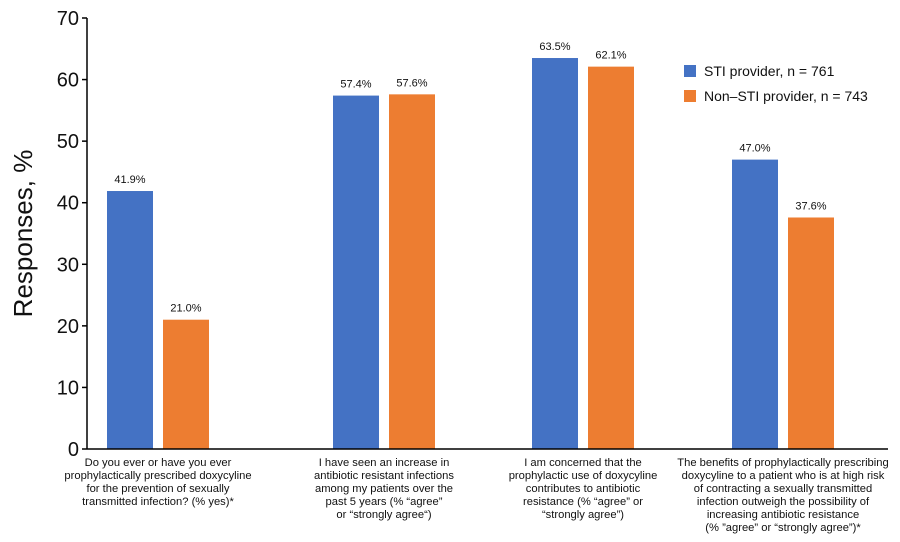 This screenshot has height=542, width=900. I want to click on y-tick-label: 70, so click(68, 19).